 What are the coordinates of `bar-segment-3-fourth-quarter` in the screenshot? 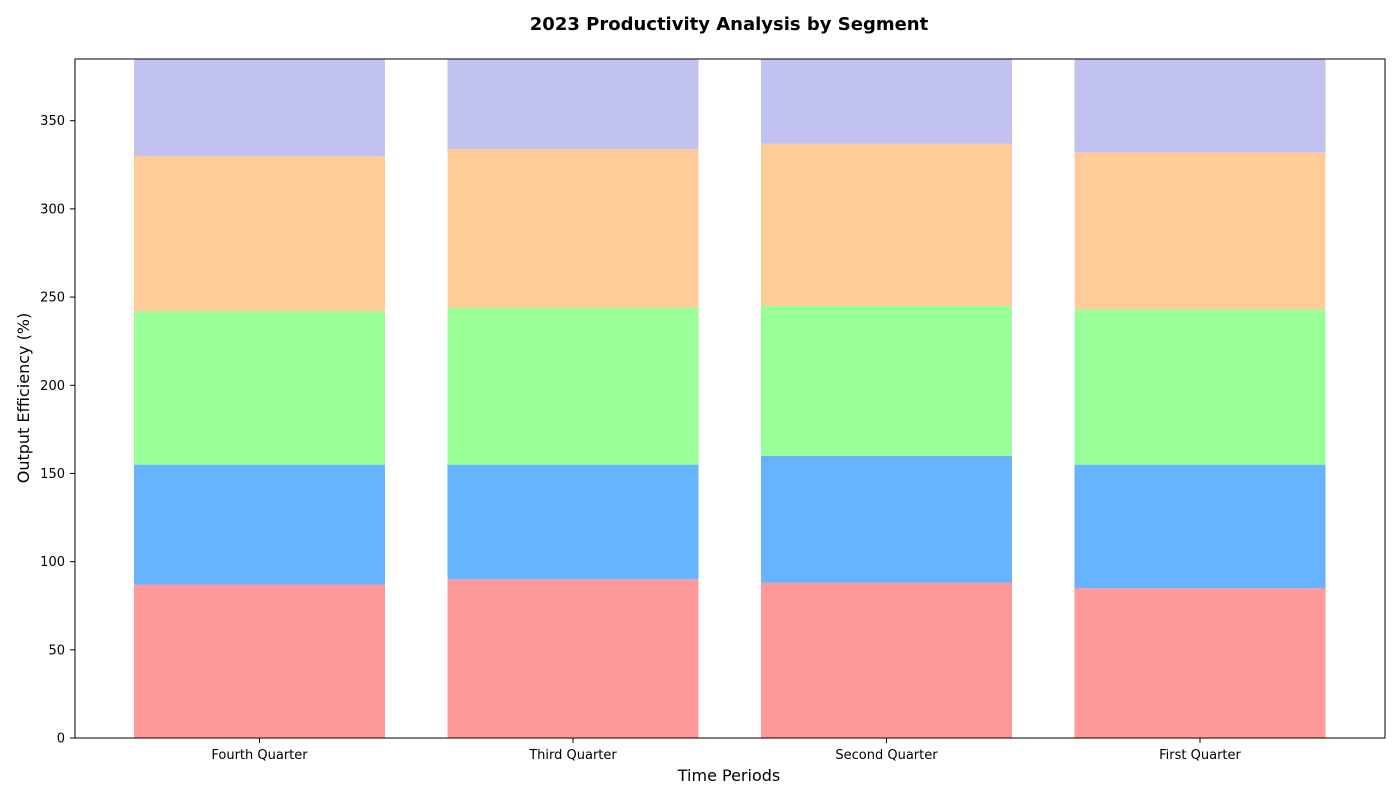 It's located at (259, 388).